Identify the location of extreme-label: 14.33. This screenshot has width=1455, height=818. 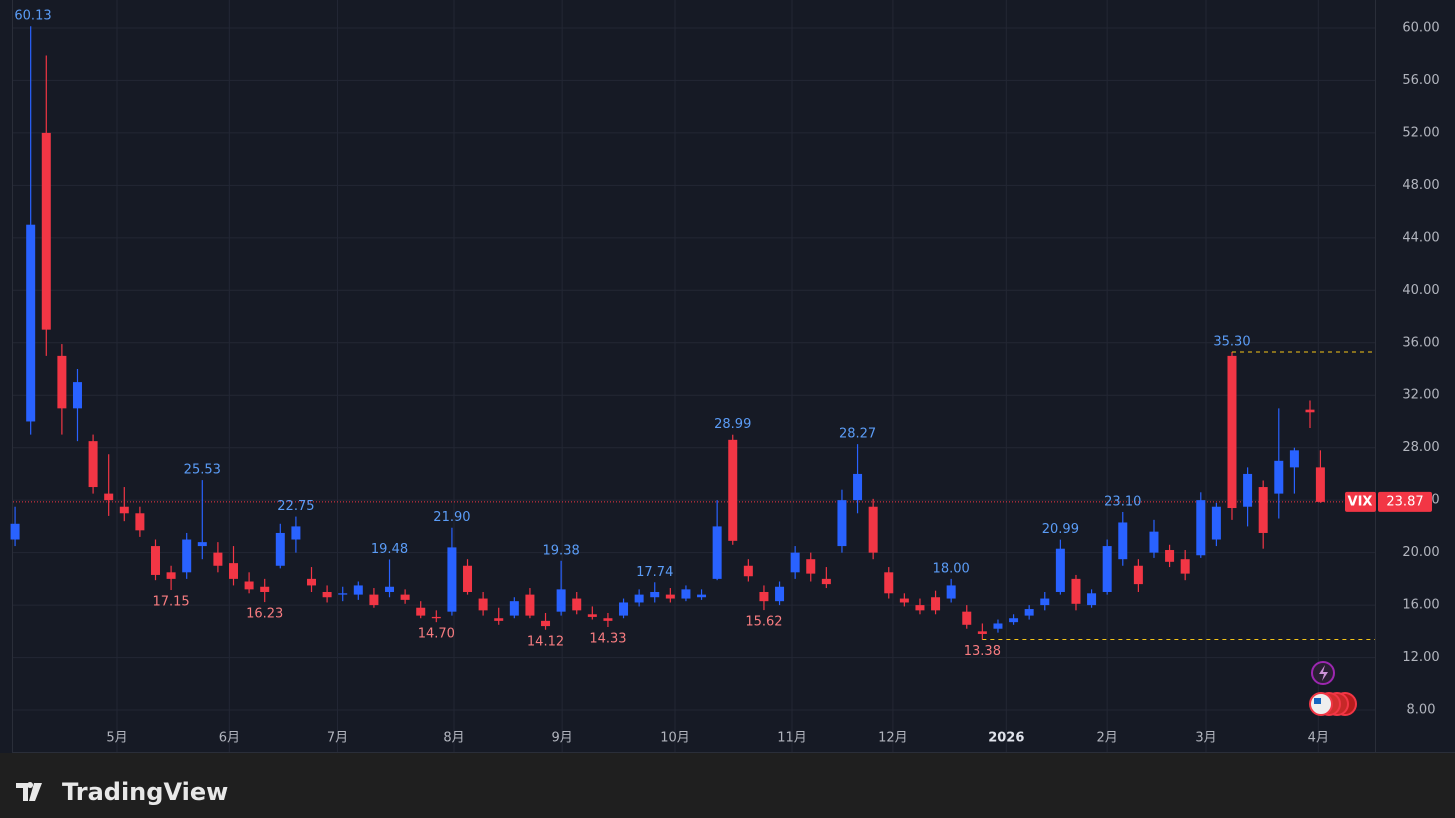
(607, 639).